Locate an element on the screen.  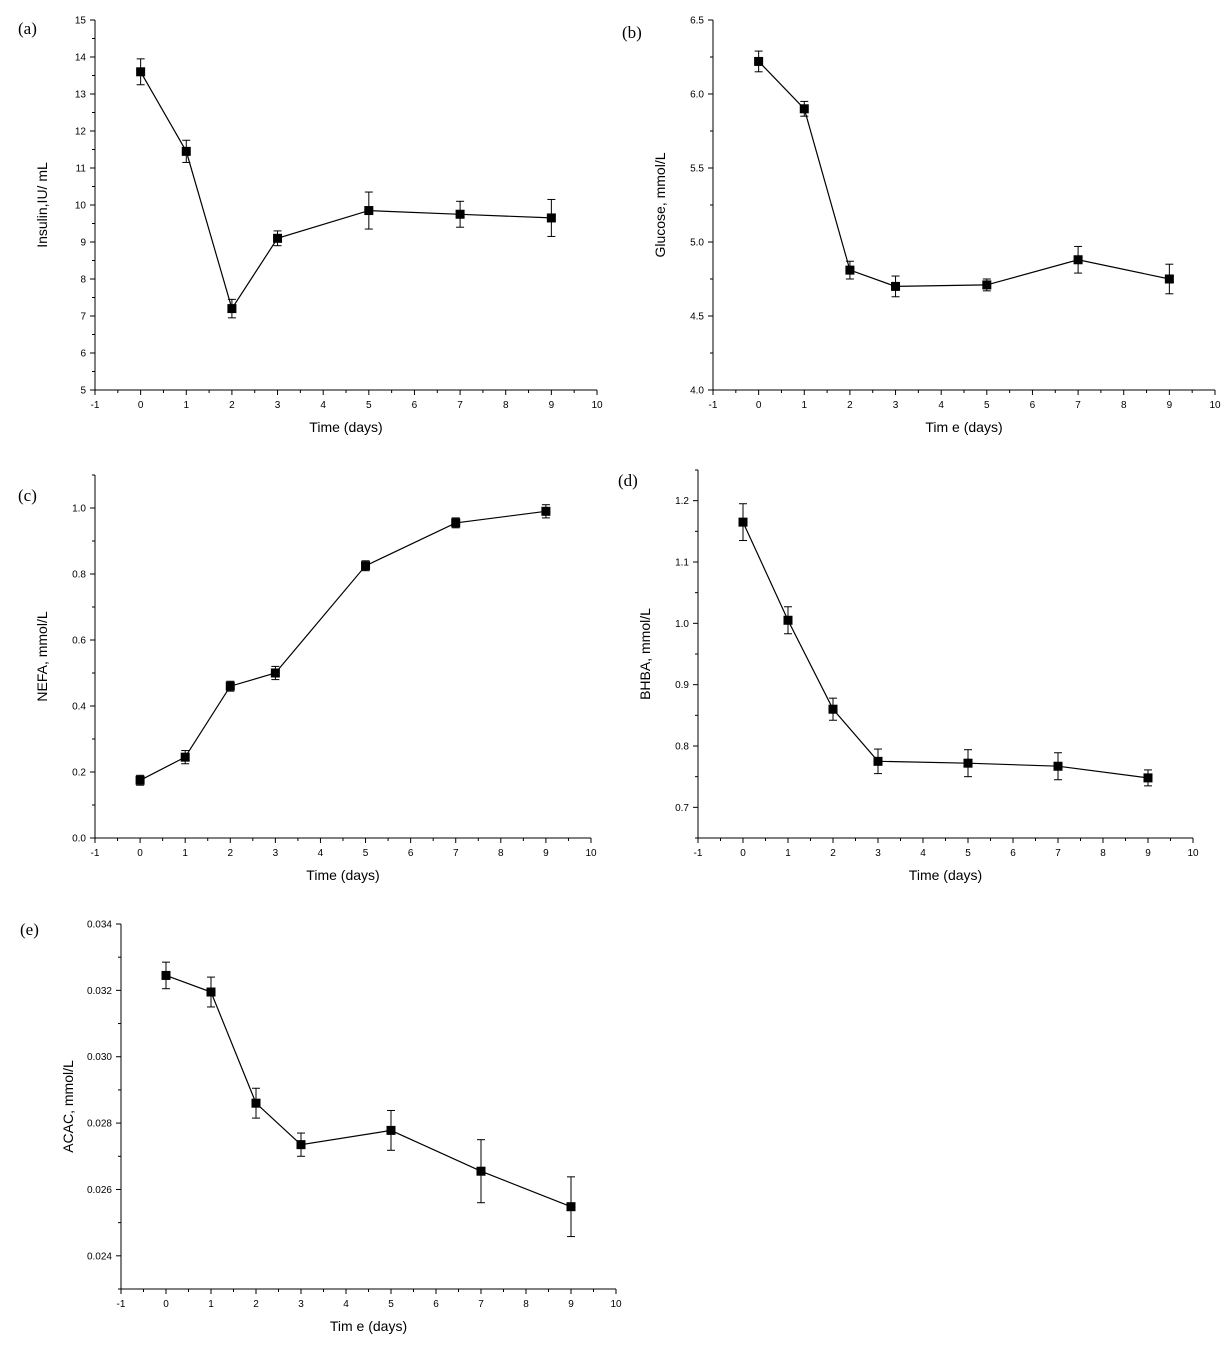
chart-5-y-tick-label: 0.024 is located at coordinates (99, 1256).